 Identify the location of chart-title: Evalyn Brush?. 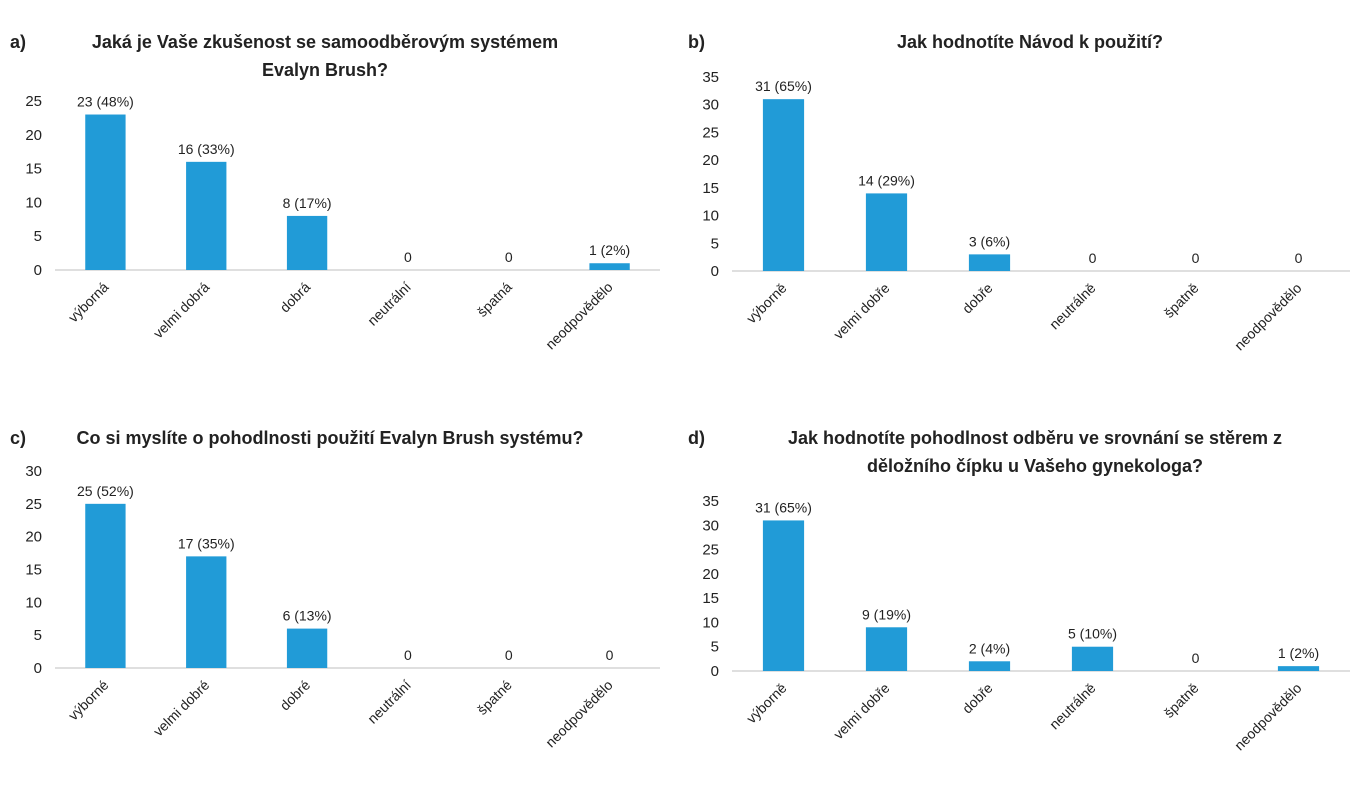
(325, 70).